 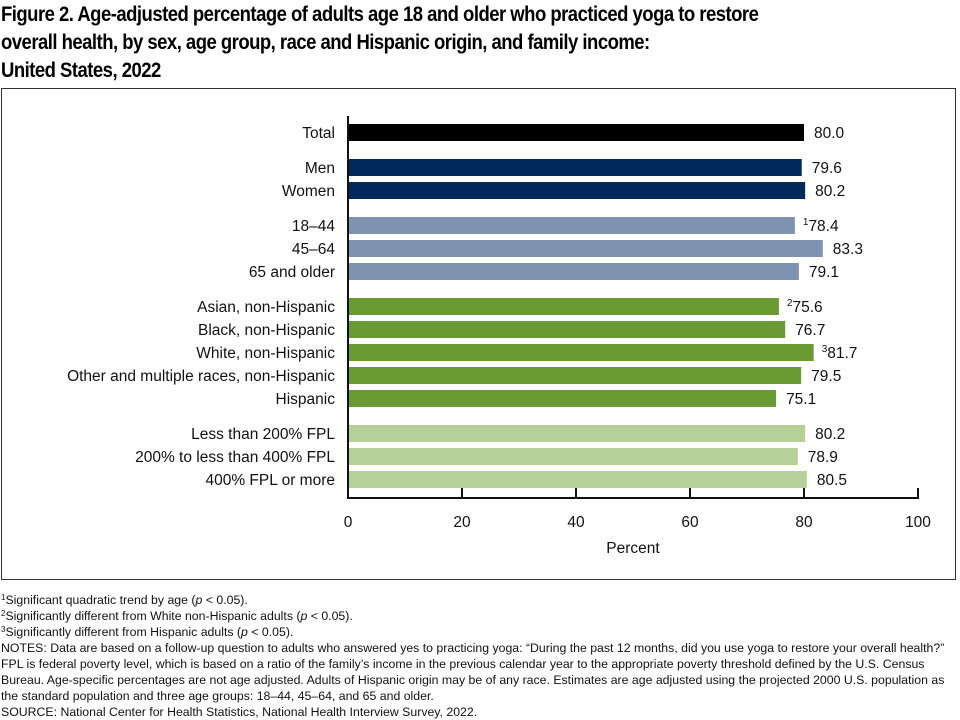 I want to click on value-label: 78.9, so click(x=823, y=457).